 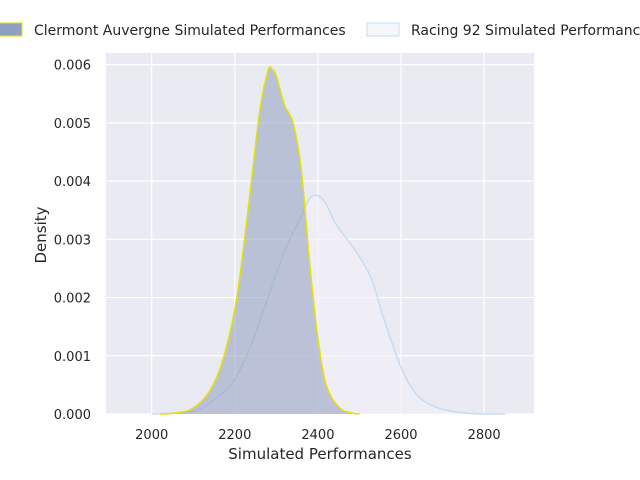 I want to click on x-tick-label: 2400, so click(x=317, y=435).